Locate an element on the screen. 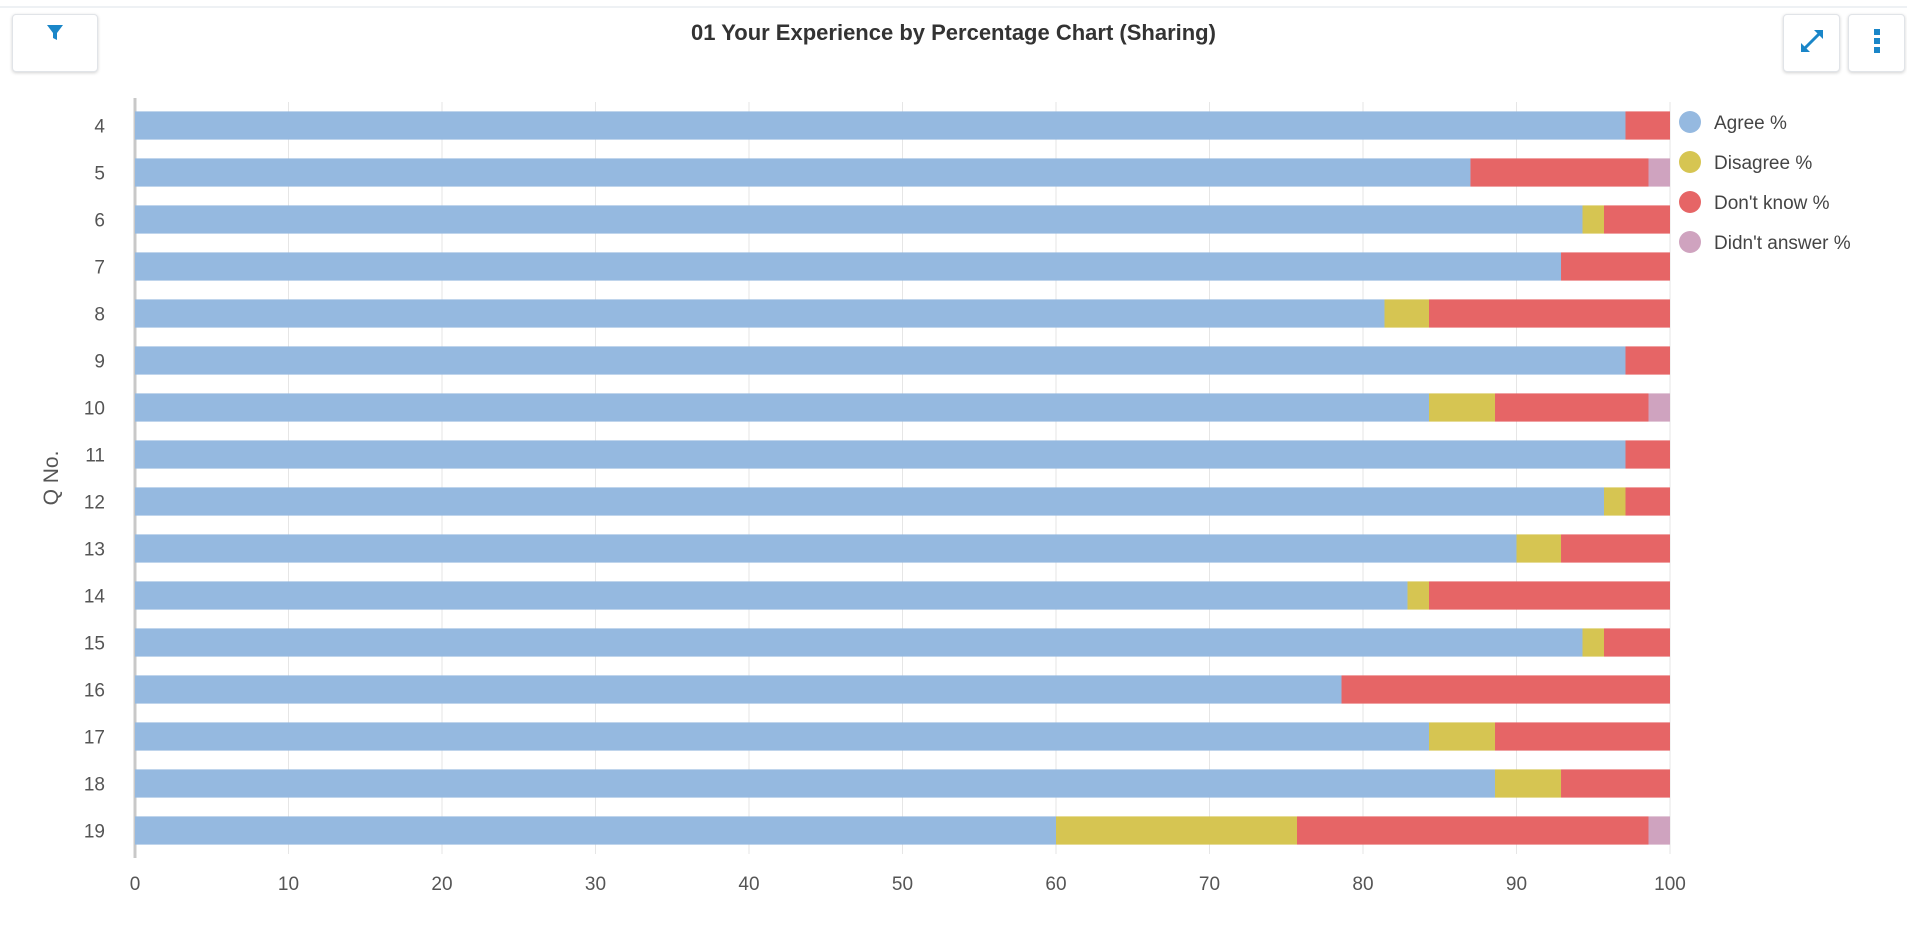  expand-button is located at coordinates (1811, 43).